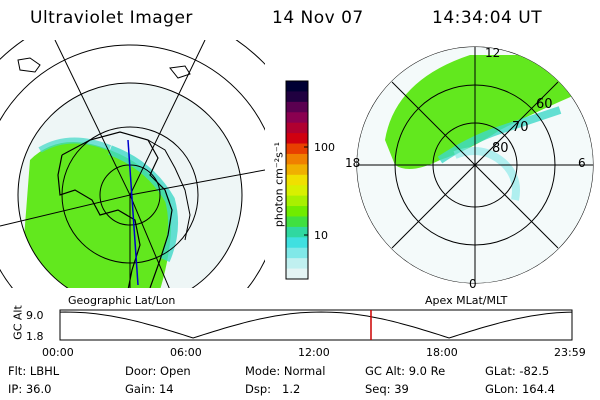 This screenshot has height=400, width=600. Describe the element at coordinates (520, 127) in the screenshot. I see `mlat-label-70: 70` at that location.